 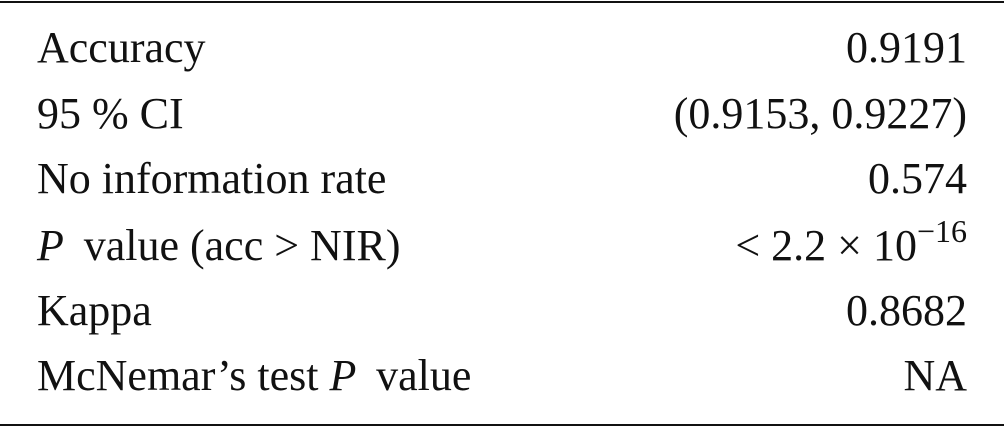 I want to click on row-label: McNemar’s test P value, so click(x=254, y=375).